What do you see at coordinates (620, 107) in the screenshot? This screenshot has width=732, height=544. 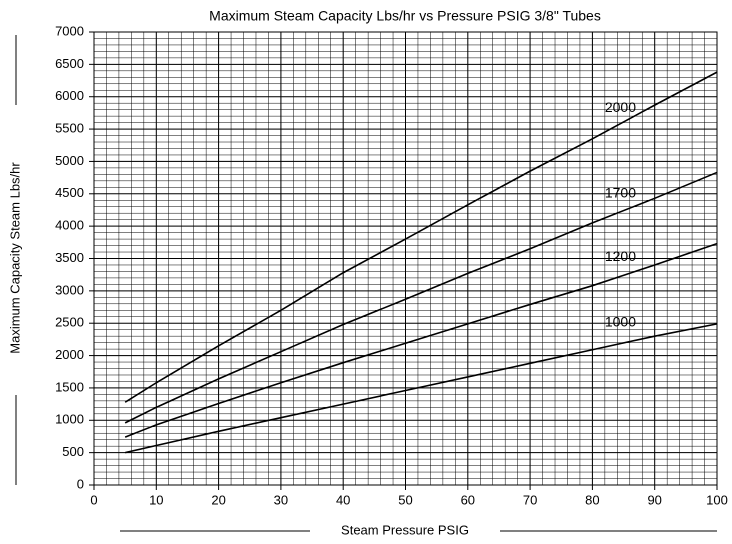 I see `series-label: 2000` at bounding box center [620, 107].